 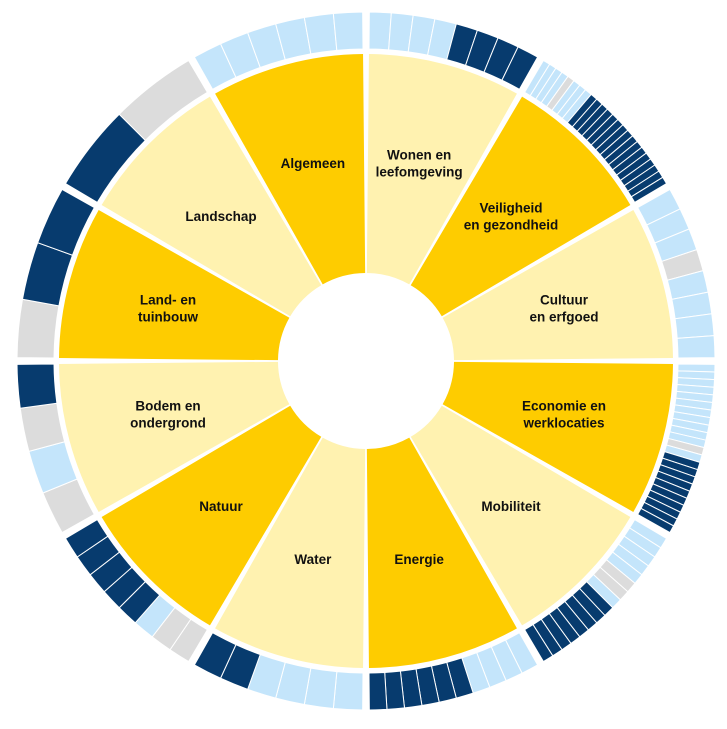 I want to click on segment-label-algemeen: Algemeen, so click(x=313, y=163).